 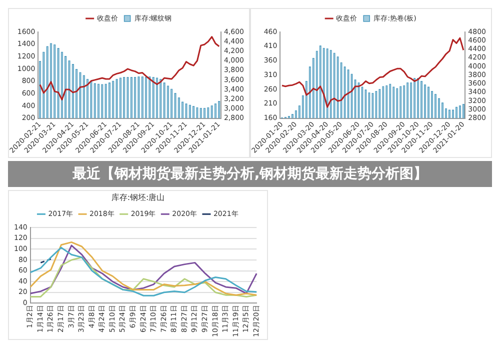 I want to click on chart-title: 库存:钢坯:唐山, so click(x=138, y=197).